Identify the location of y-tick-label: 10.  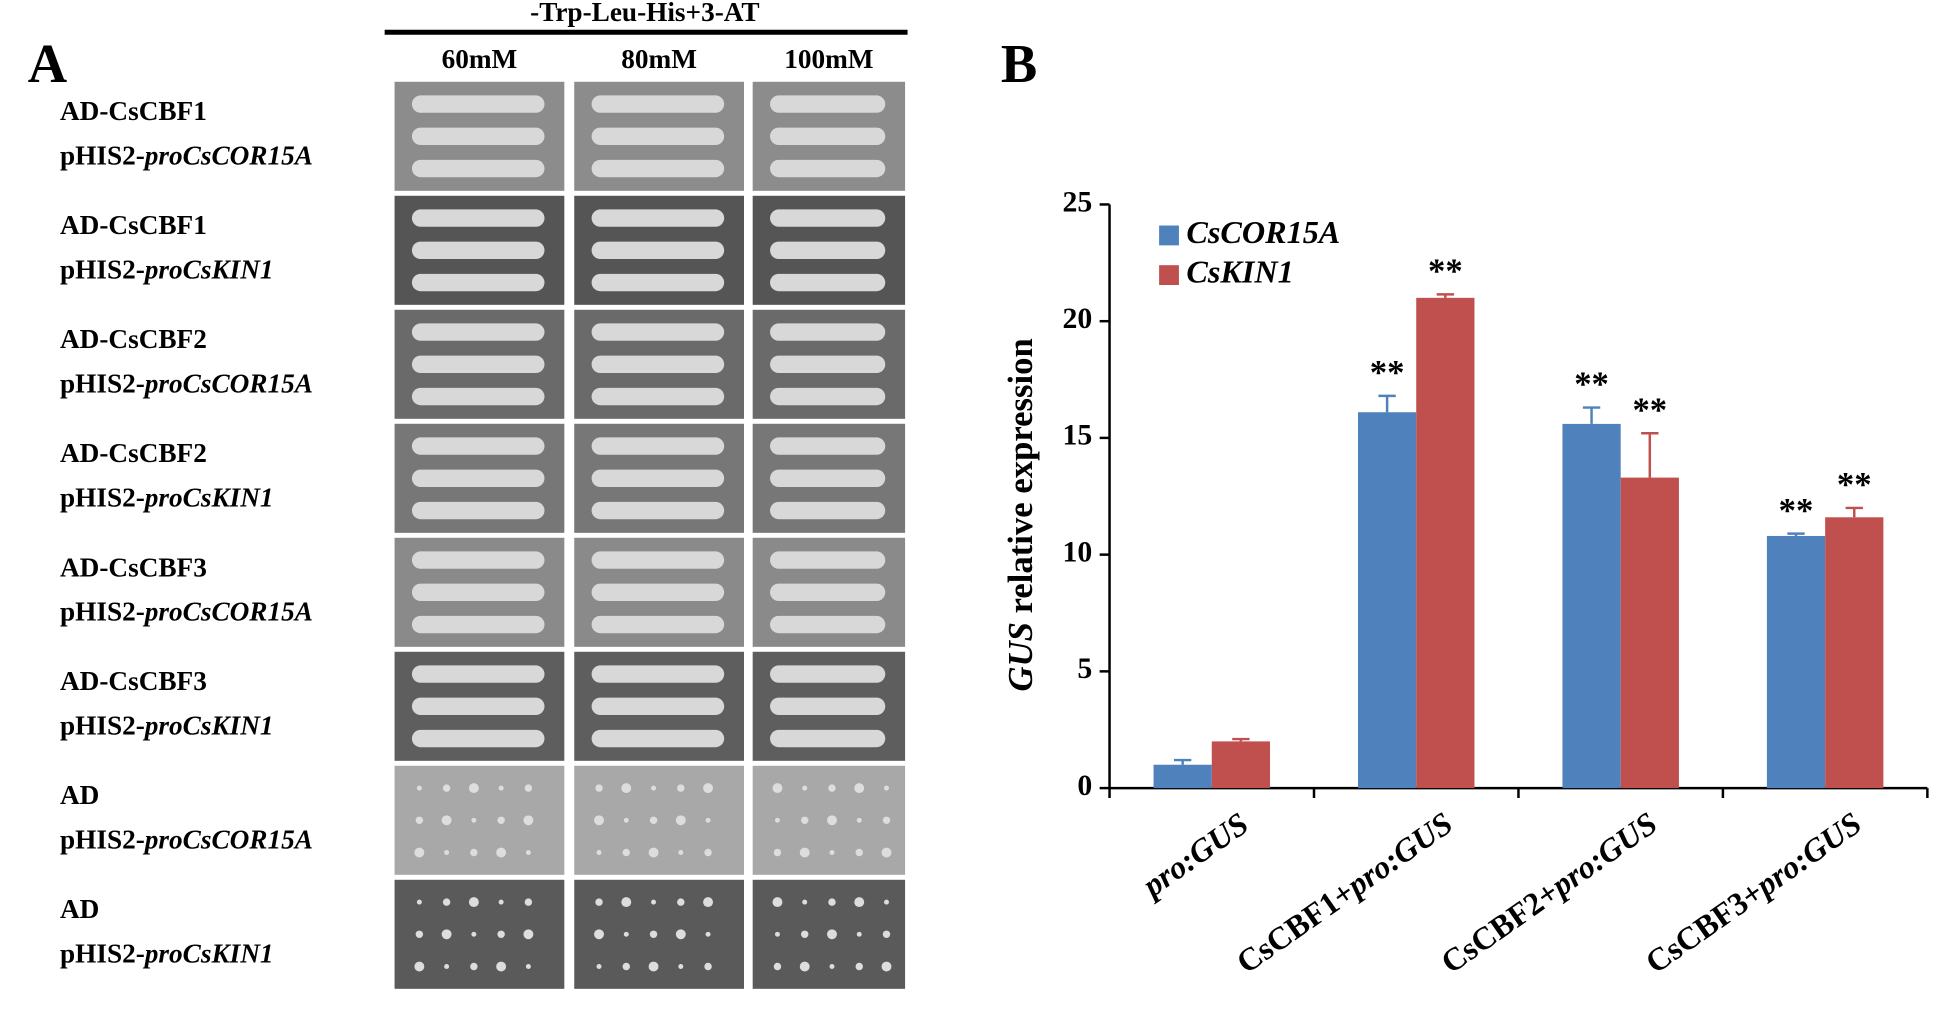
(1077, 552).